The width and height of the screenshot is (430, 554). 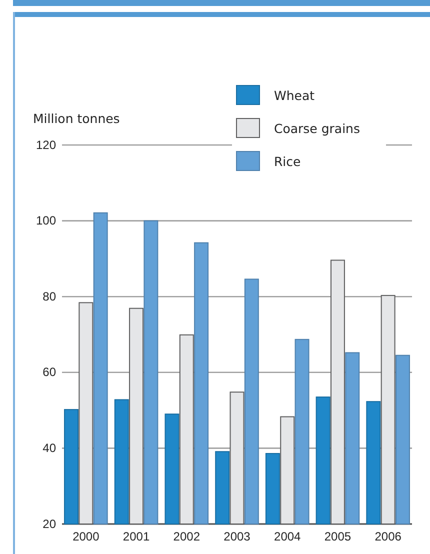 I want to click on y-axis-title: Million tonnes, so click(x=76, y=118).